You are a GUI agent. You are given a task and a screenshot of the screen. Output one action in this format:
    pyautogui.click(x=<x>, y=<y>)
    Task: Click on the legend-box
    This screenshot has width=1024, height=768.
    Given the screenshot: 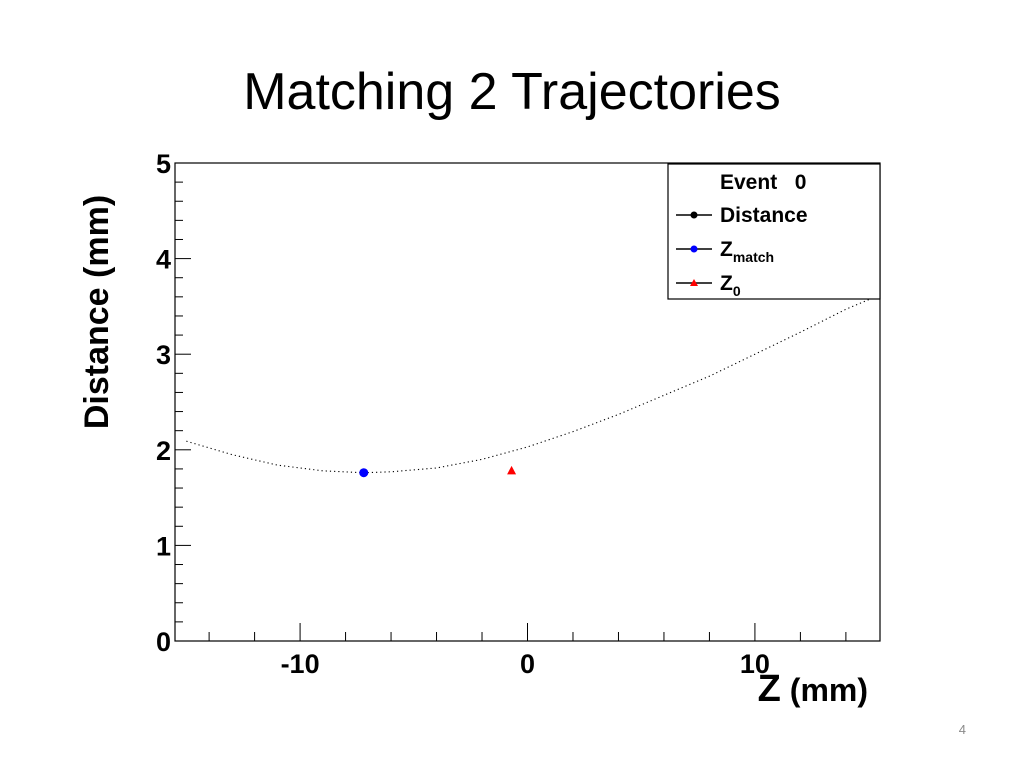 What is the action you would take?
    pyautogui.click(x=774, y=231)
    